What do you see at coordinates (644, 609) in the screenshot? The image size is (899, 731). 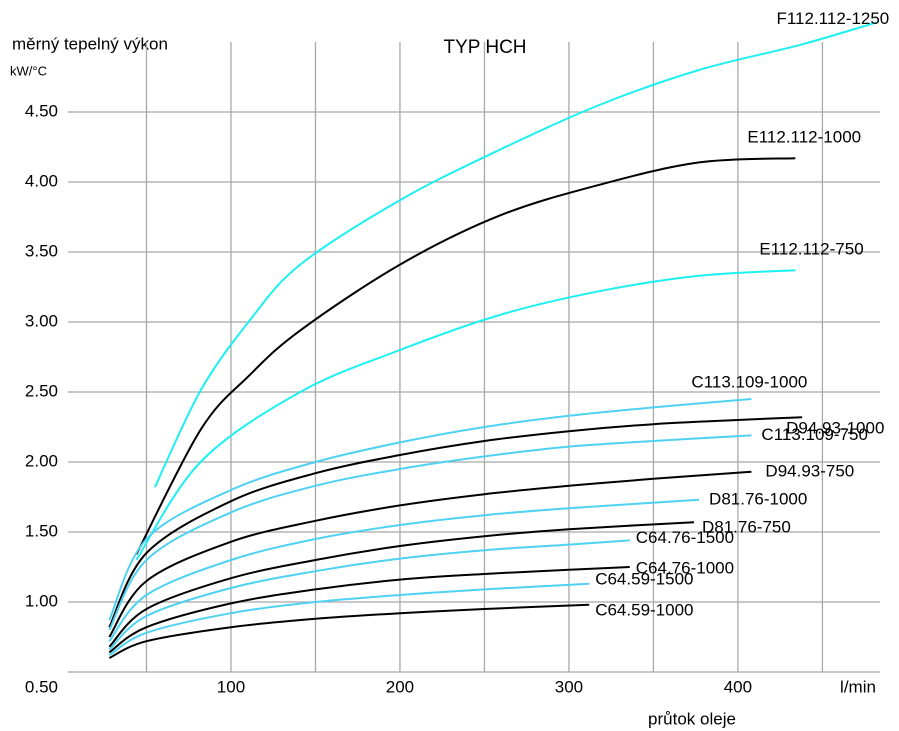 I see `series-label: C64.59-1000` at bounding box center [644, 609].